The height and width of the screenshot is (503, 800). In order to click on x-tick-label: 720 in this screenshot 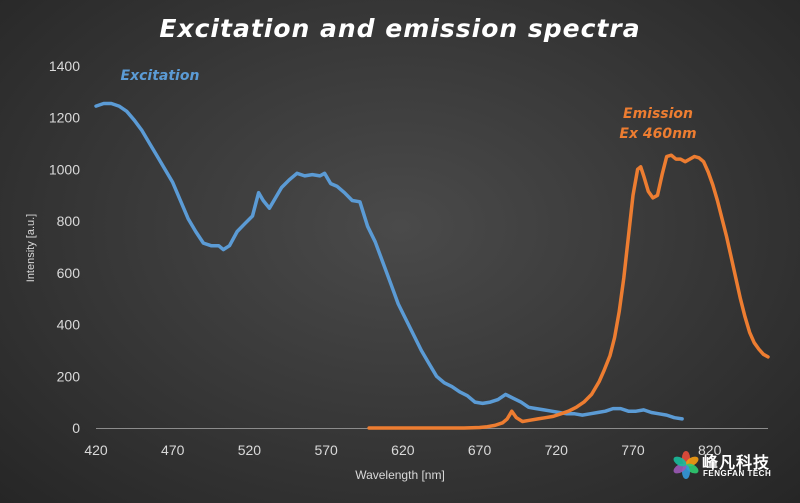, I will do `click(557, 450)`.